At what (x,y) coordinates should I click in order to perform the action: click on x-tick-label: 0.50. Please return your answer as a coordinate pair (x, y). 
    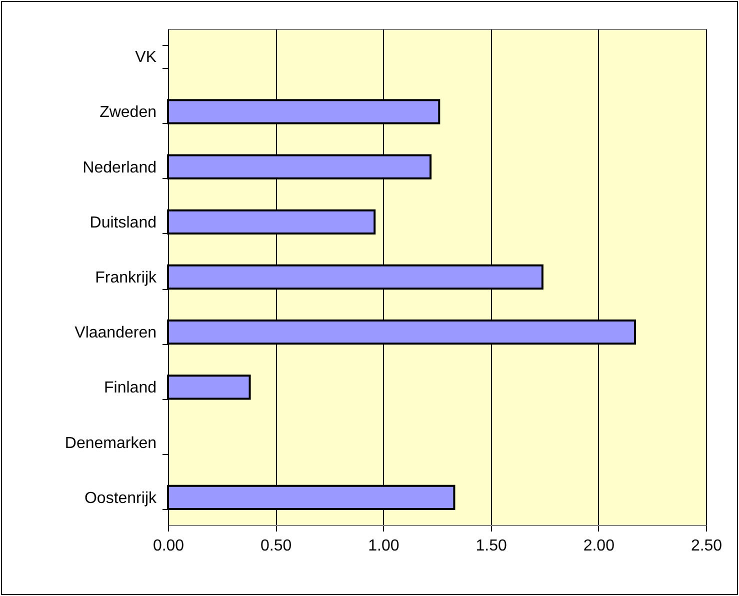
    Looking at the image, I should click on (276, 546).